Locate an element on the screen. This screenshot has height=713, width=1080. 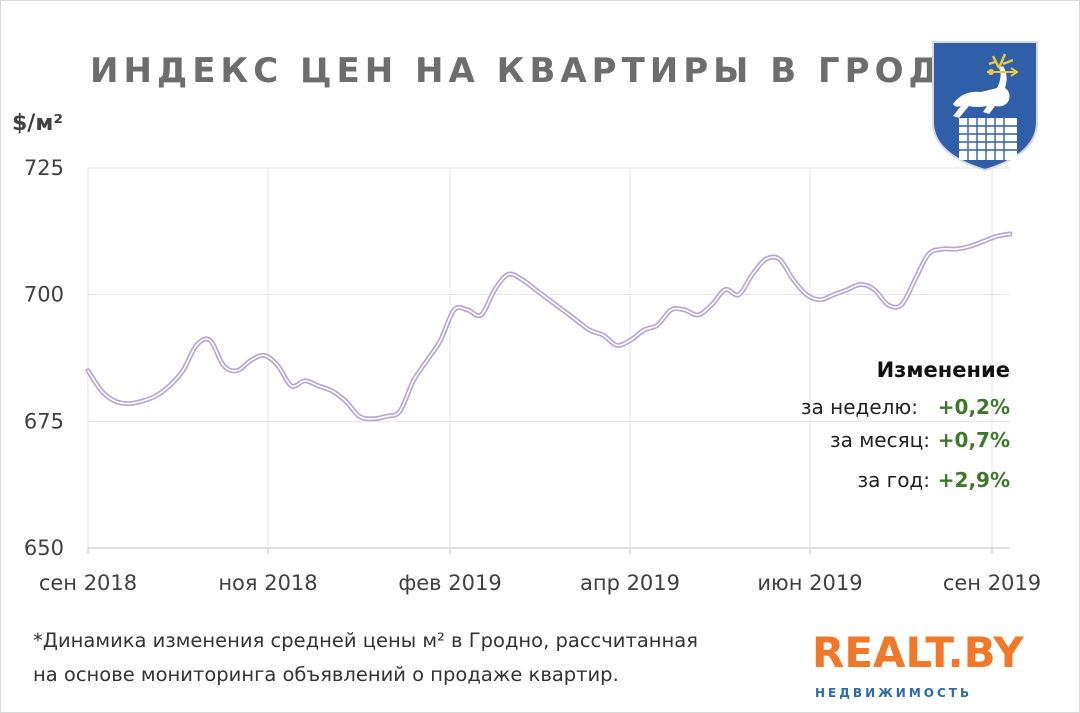
y-tick-label-0: 650 is located at coordinates (44, 548).